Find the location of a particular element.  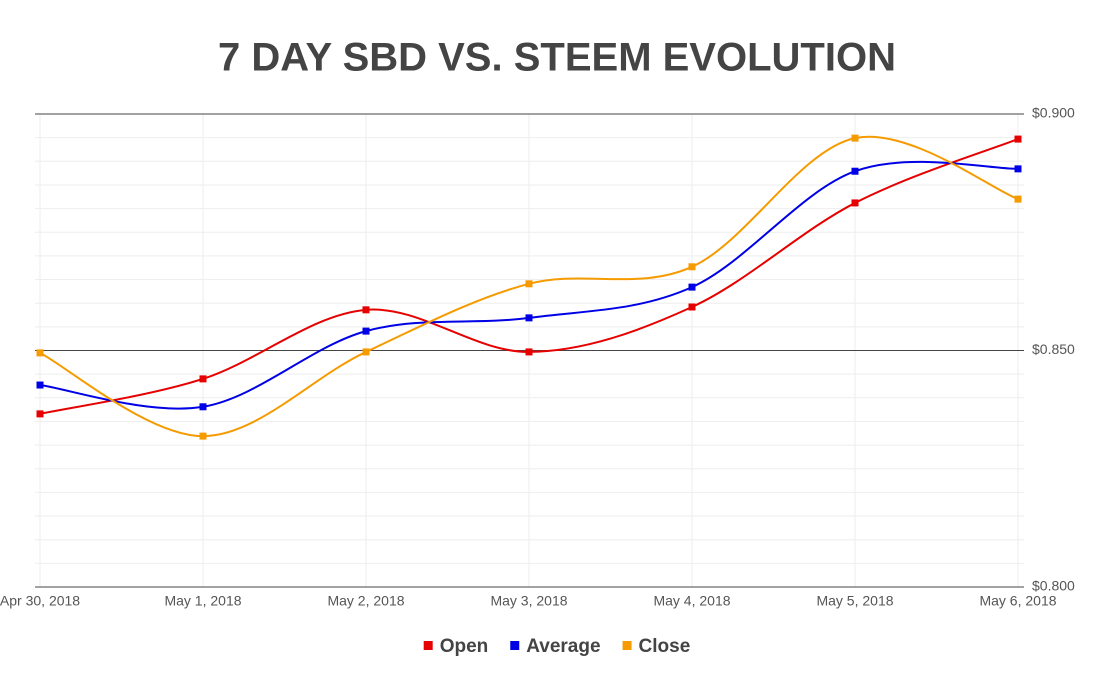

x-tick-label: May 4, 2018 is located at coordinates (691, 601).